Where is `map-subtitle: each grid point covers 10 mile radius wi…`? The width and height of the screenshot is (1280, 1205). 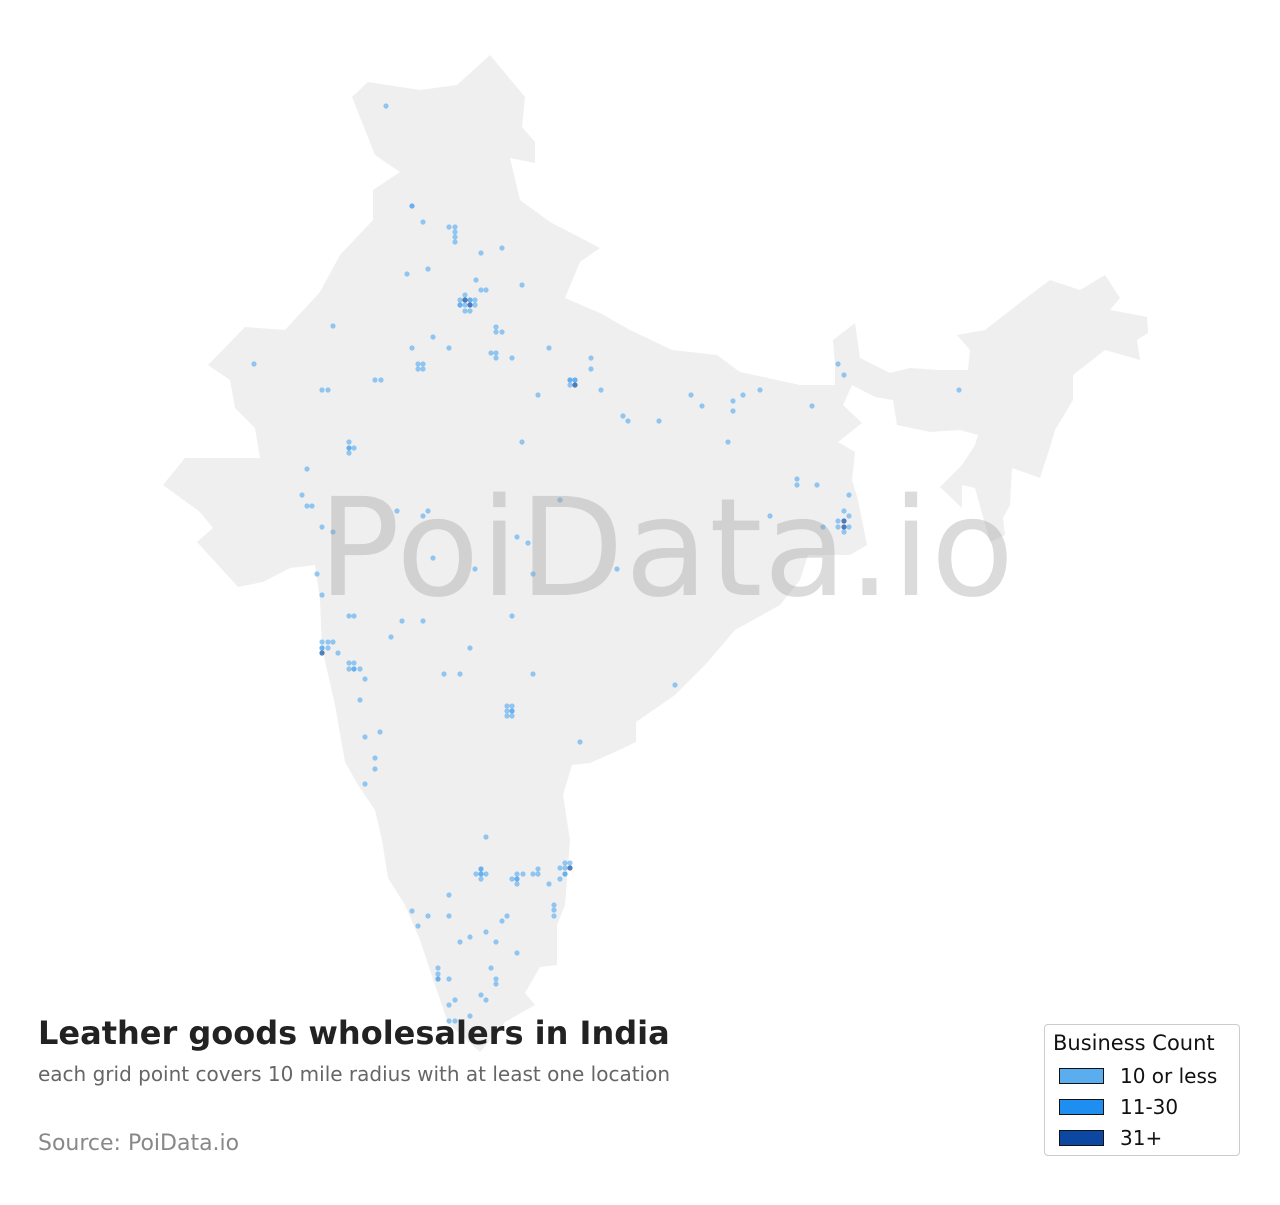
map-subtitle: each grid point covers 10 mile radius wi… is located at coordinates (354, 1074).